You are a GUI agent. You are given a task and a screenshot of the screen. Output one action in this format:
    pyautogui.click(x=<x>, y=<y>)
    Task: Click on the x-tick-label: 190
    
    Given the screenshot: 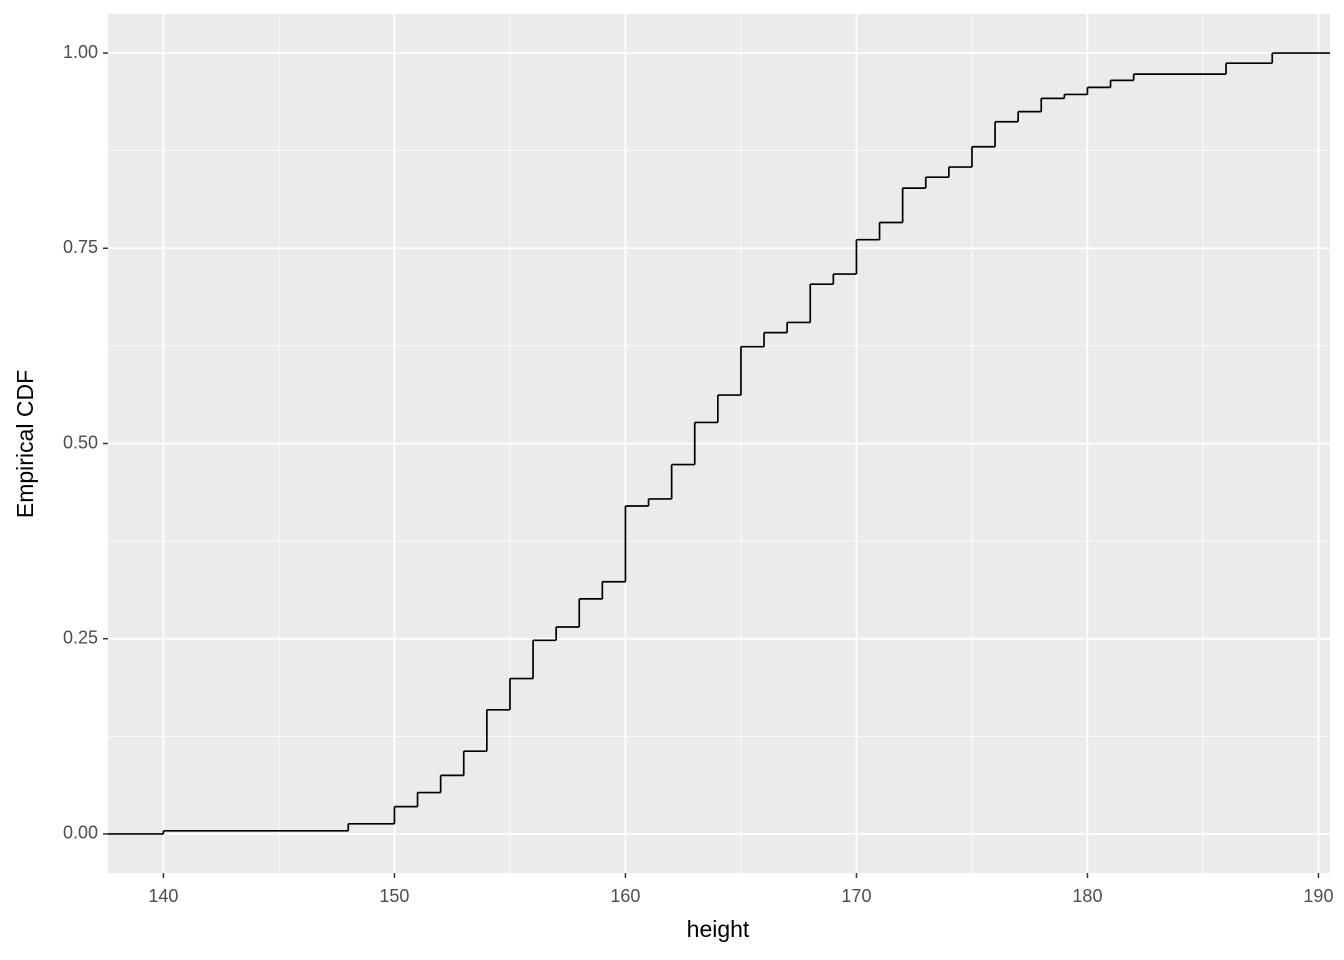 What is the action you would take?
    pyautogui.click(x=1318, y=896)
    